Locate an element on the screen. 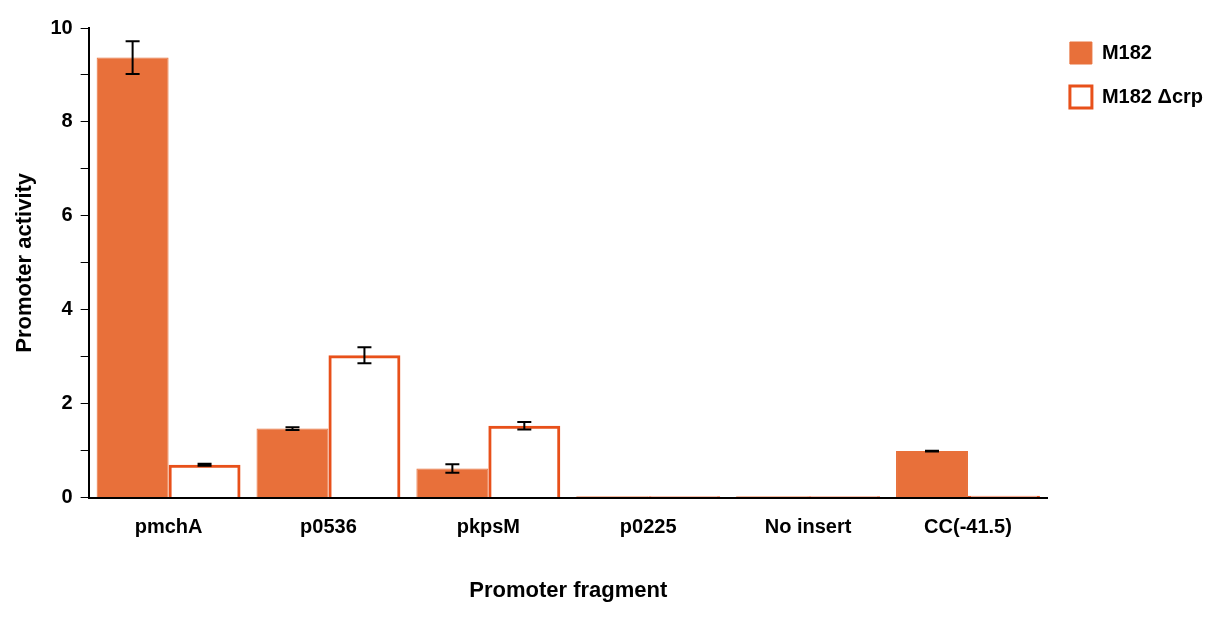 The image size is (1231, 617). x-tick-label: No insert is located at coordinates (808, 526).